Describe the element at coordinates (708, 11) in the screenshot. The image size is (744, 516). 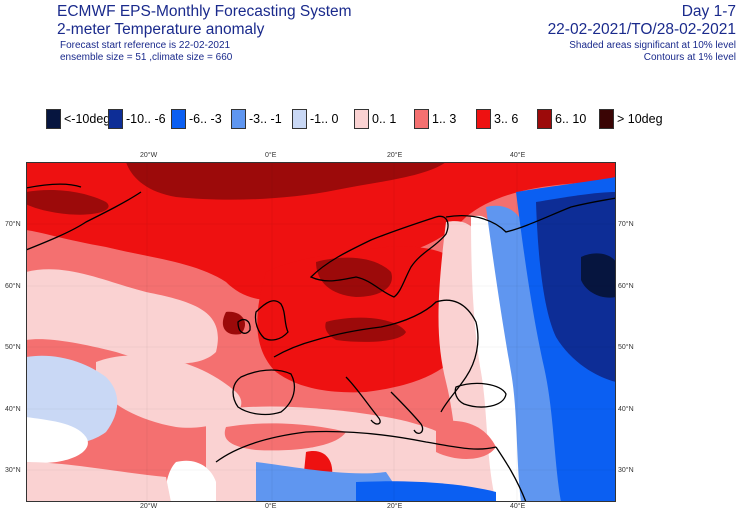
I see `period-label: Day 1-7` at that location.